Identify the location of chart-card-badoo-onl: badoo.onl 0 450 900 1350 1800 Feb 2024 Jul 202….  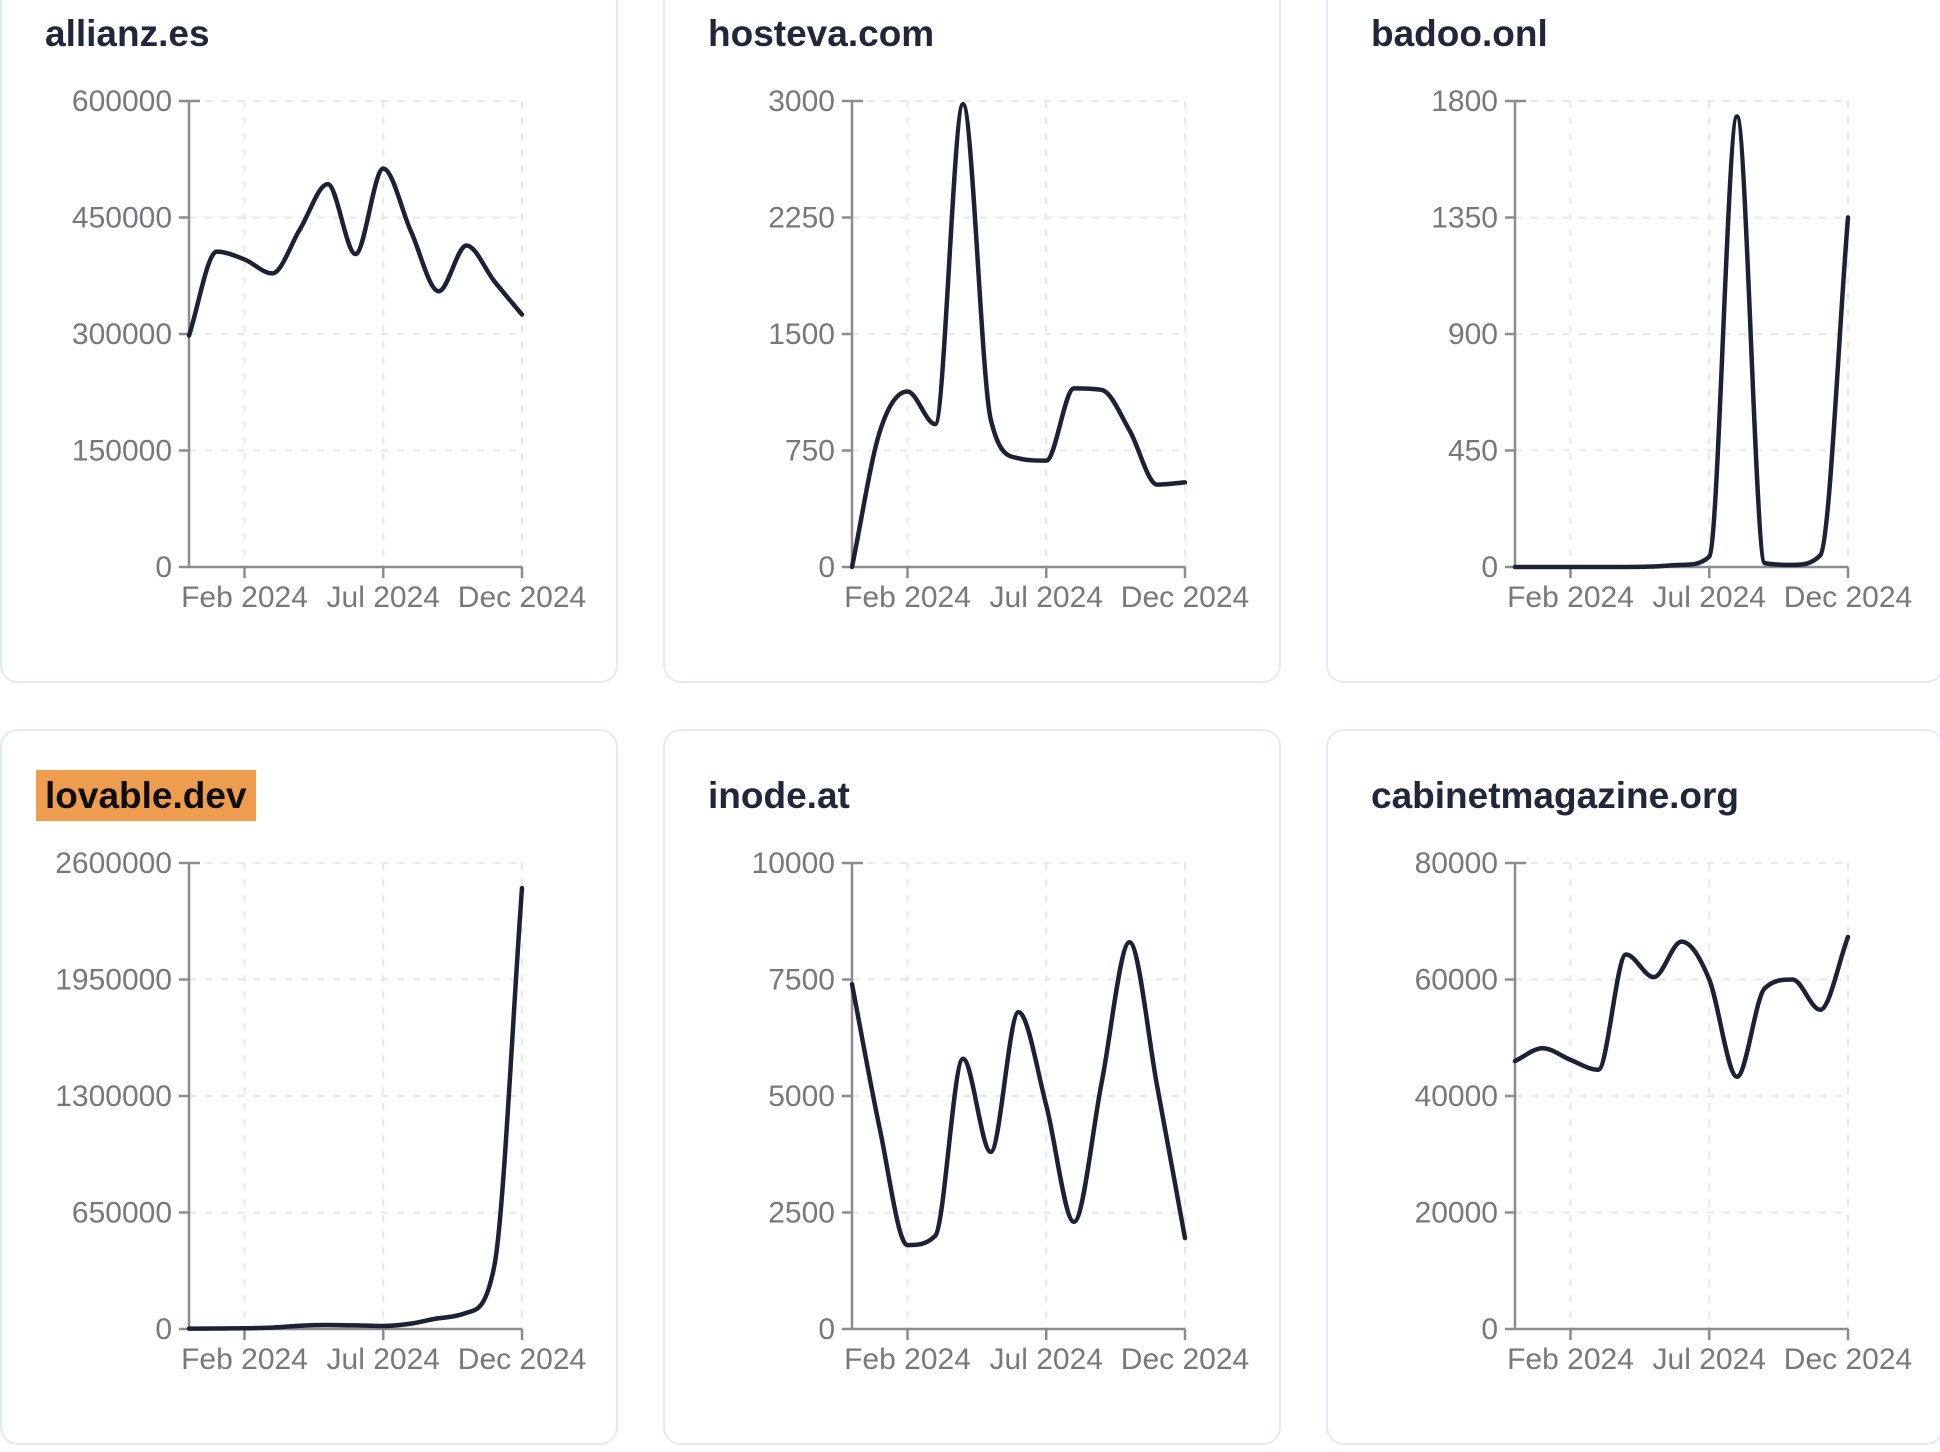
(1633, 341).